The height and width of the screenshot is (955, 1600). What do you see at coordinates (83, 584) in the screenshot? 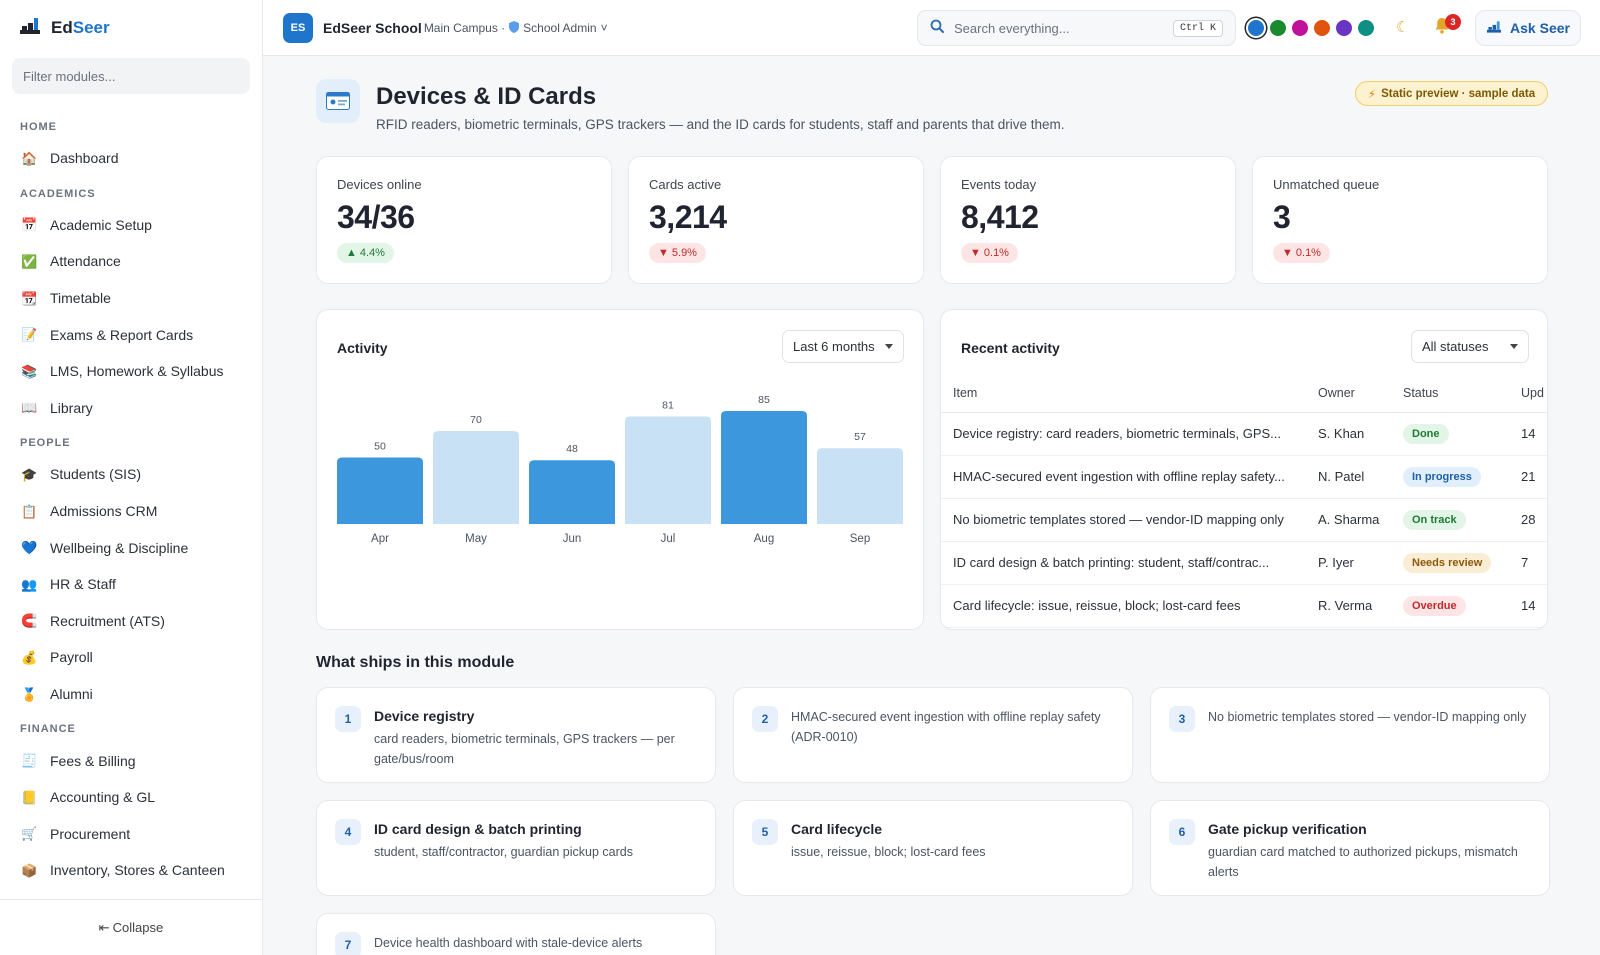
I see `sidebar-item-label: HR & Staff` at bounding box center [83, 584].